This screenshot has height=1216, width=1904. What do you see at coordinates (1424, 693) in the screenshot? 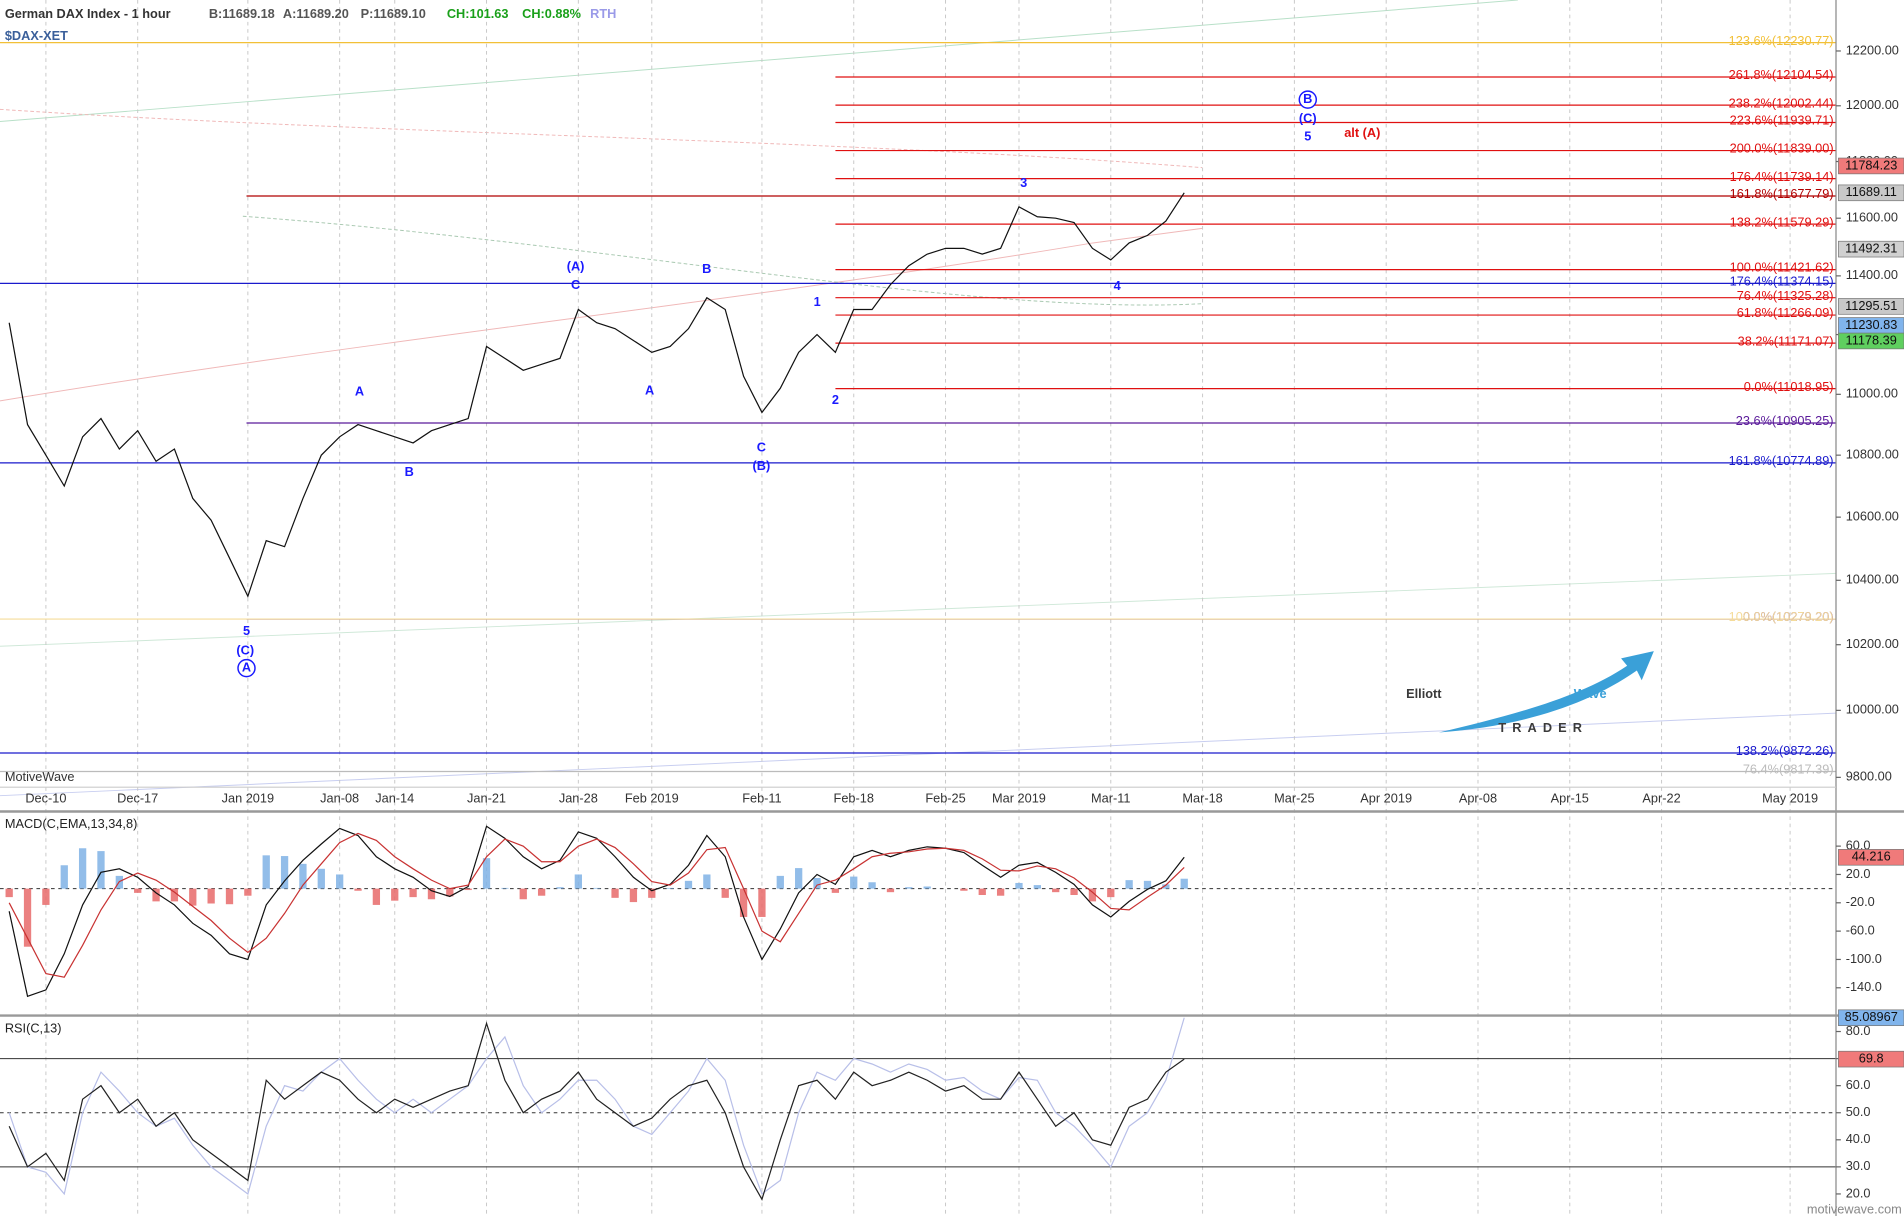
I see `logo-text: Elliott` at bounding box center [1424, 693].